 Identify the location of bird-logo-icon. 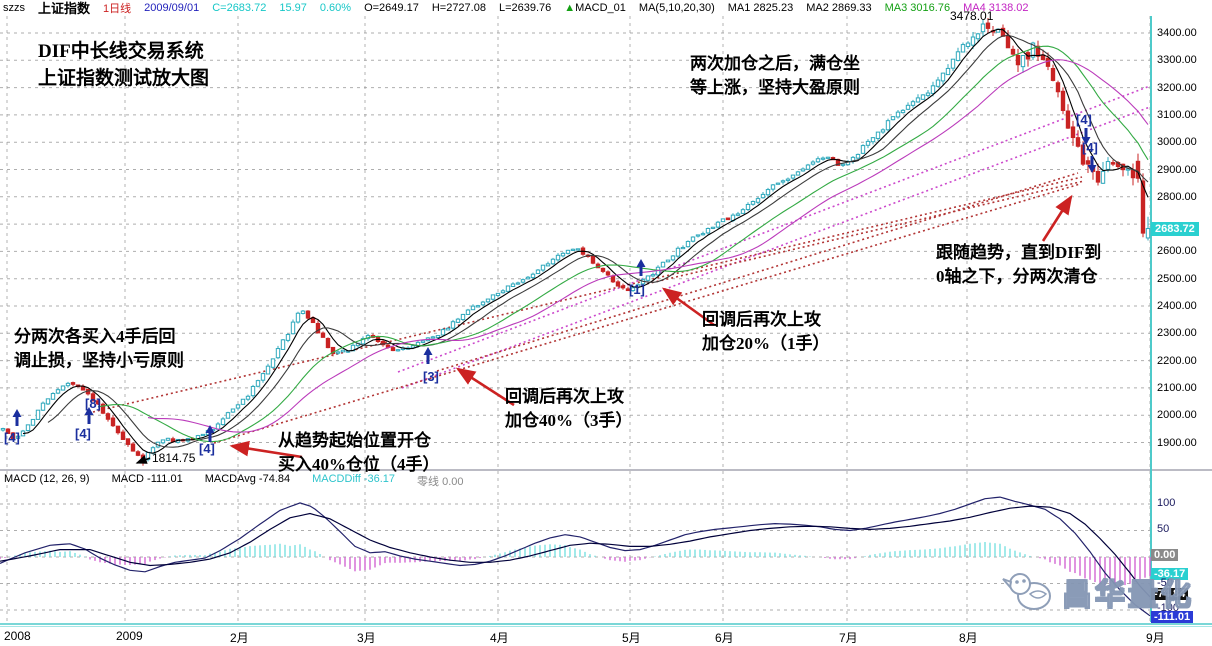
(1026, 591).